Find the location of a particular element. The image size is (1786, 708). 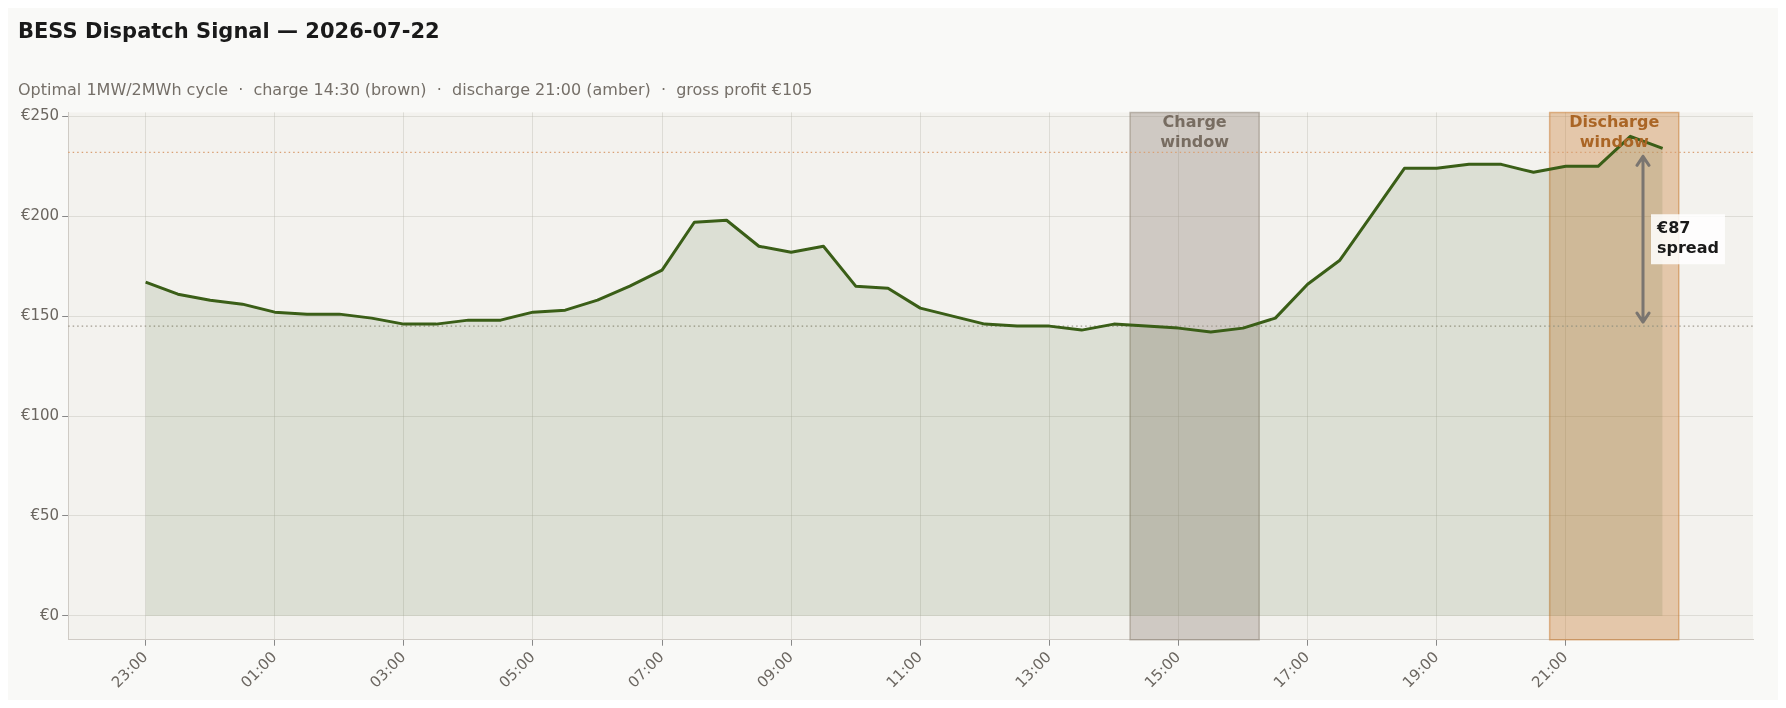

chart-title: BESS Dispatch Signal — 2026-07-22 is located at coordinates (229, 31).